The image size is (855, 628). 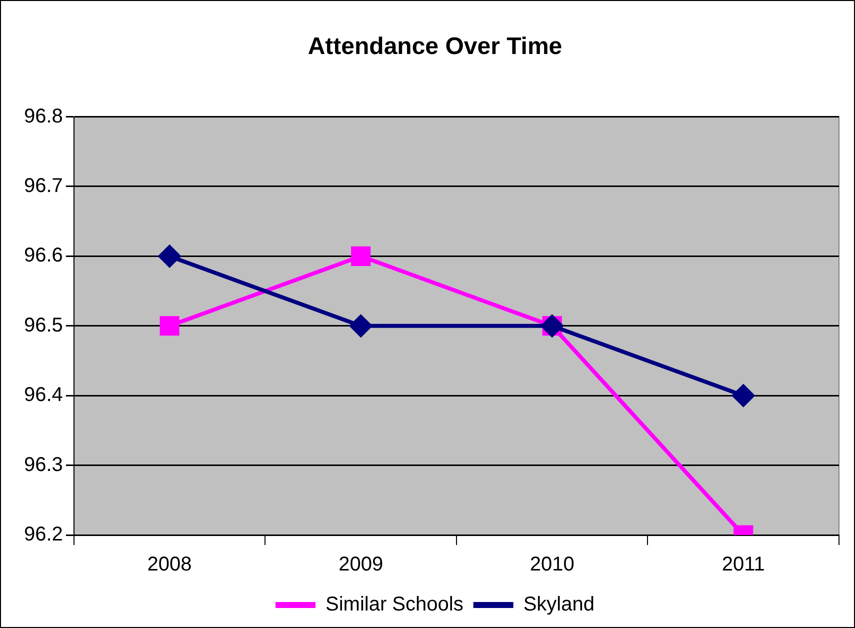 I want to click on legend-label: Skyland, so click(x=558, y=605).